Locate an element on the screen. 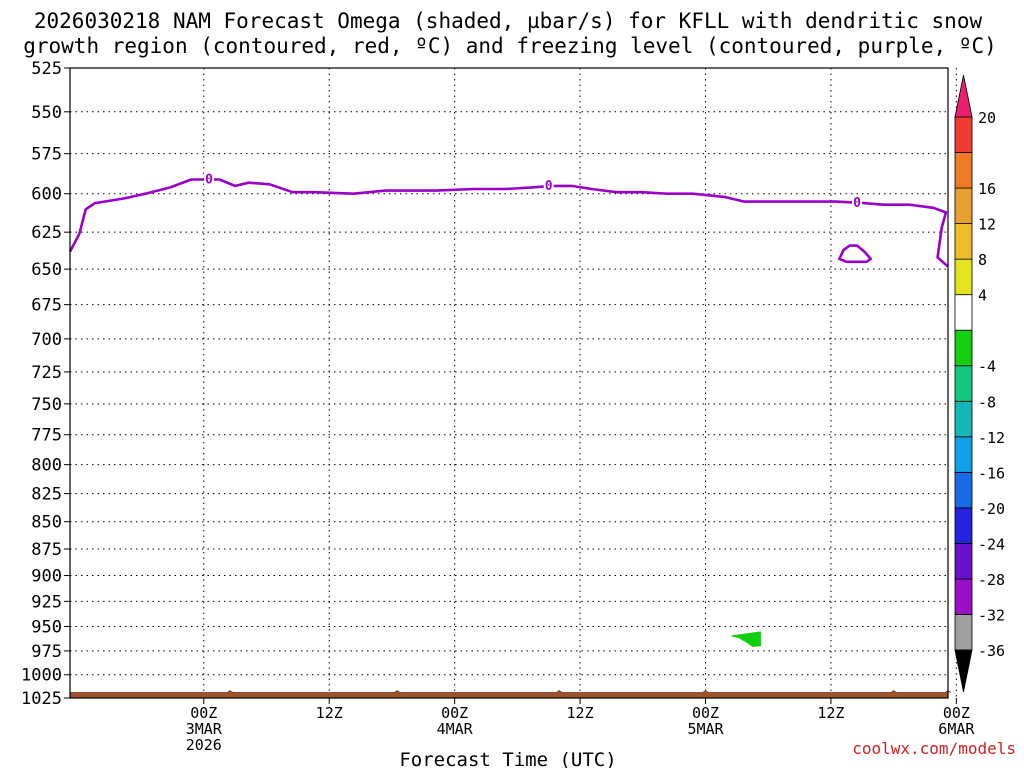 This screenshot has width=1024, height=768. colorbar-label: 8 is located at coordinates (982, 260).